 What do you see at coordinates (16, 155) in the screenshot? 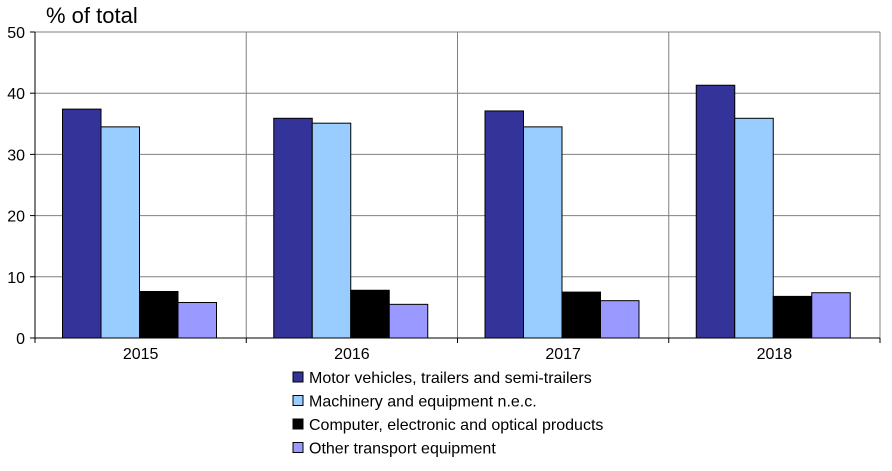
I see `y-tick-label: 30` at bounding box center [16, 155].